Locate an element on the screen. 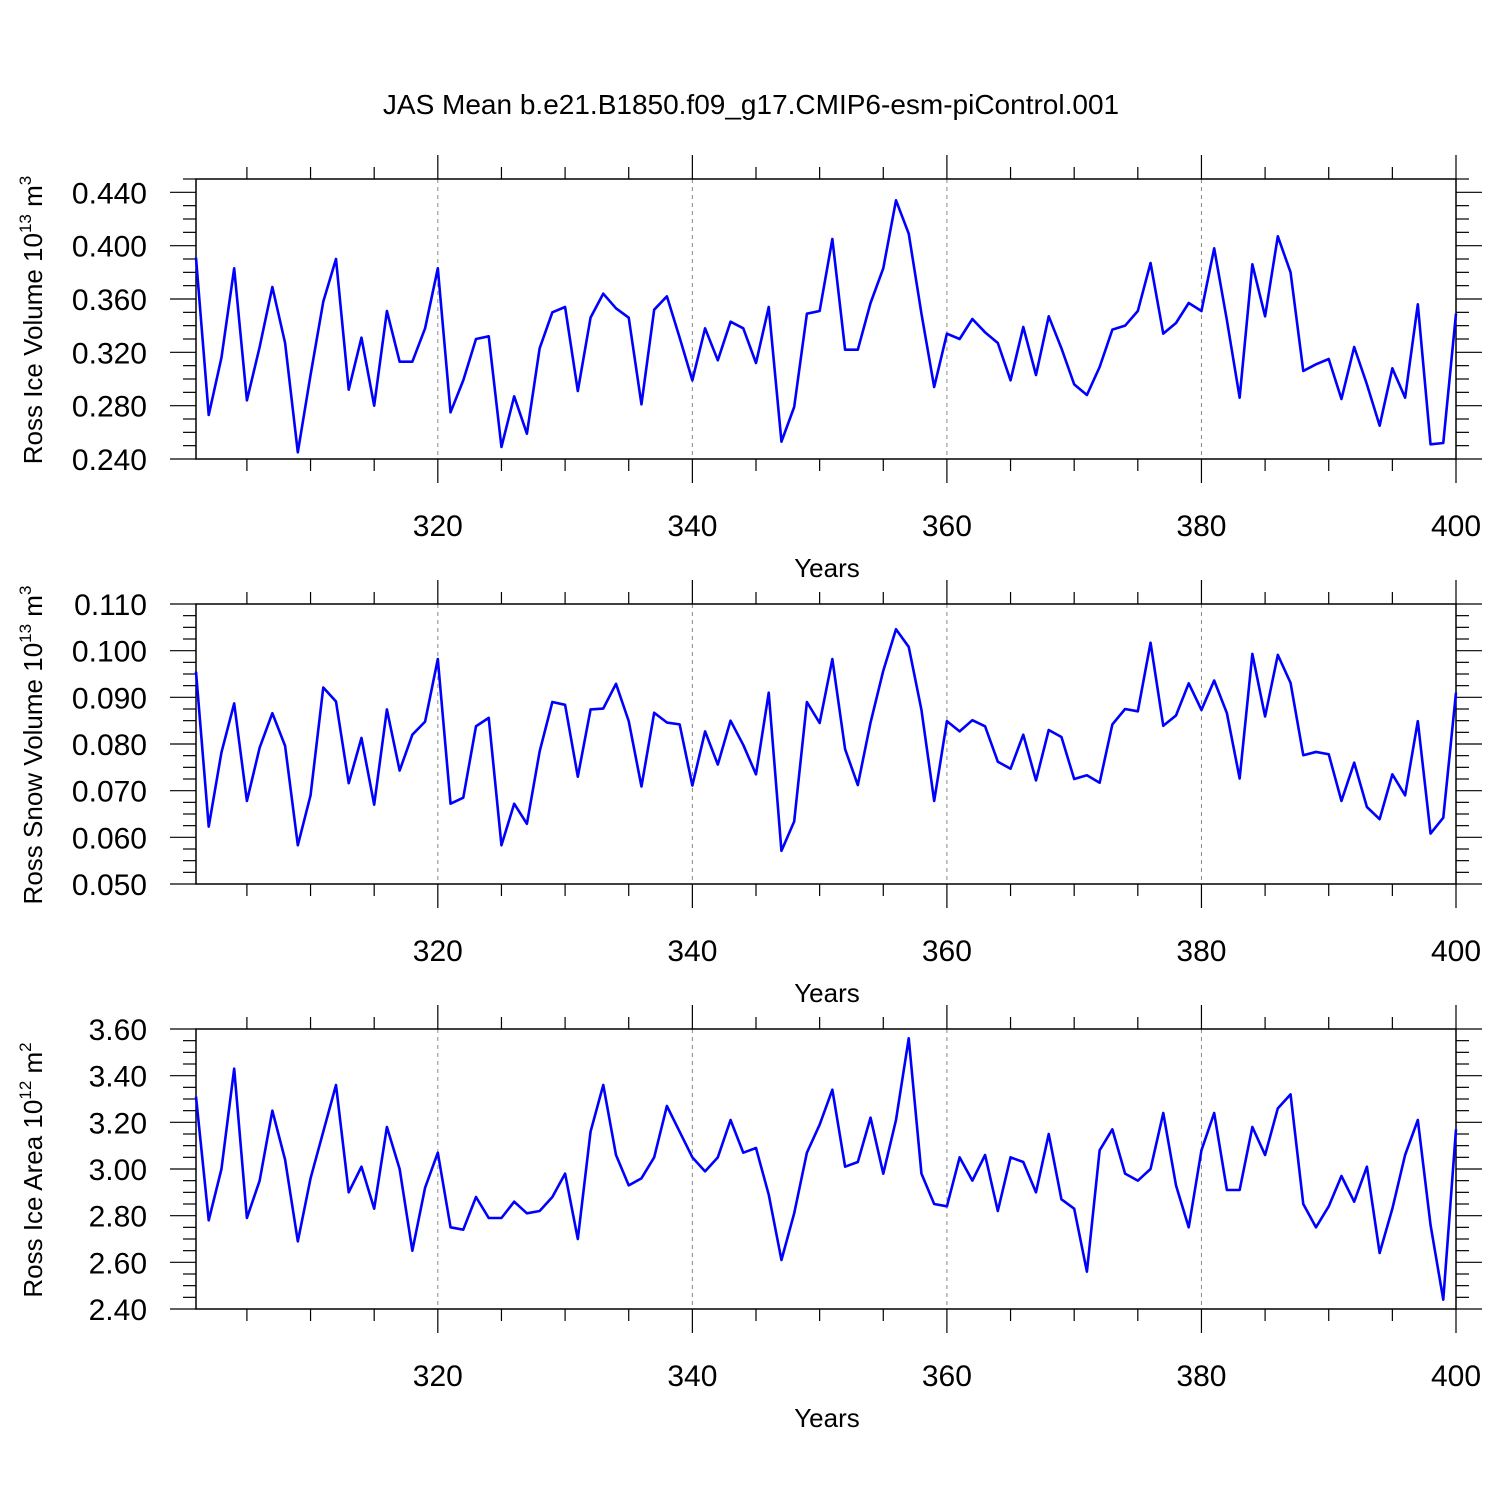 The height and width of the screenshot is (1505, 1500). y-axis-label: Ross Snow Volume 1013 m3 is located at coordinates (32, 745).